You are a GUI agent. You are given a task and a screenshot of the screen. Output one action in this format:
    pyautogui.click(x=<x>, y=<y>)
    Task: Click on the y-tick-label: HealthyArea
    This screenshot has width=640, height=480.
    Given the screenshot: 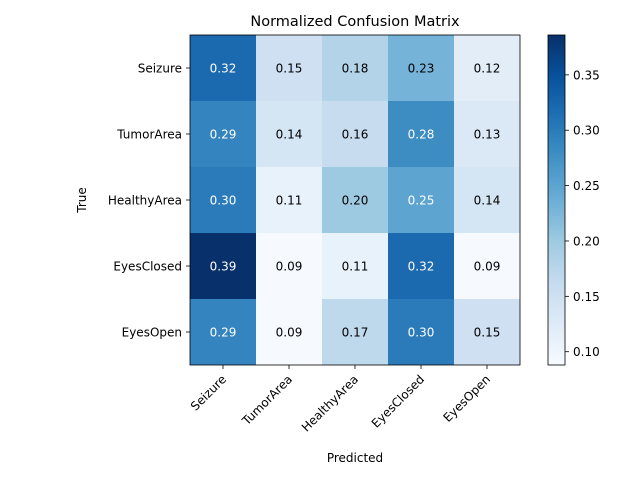 What is the action you would take?
    pyautogui.click(x=145, y=201)
    